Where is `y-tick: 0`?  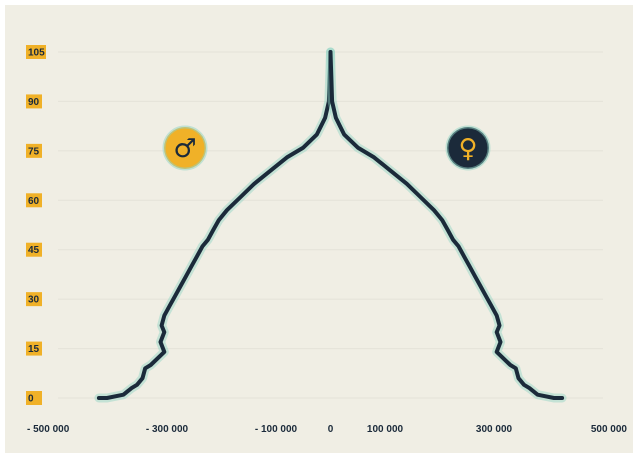 y-tick: 0 is located at coordinates (34, 398).